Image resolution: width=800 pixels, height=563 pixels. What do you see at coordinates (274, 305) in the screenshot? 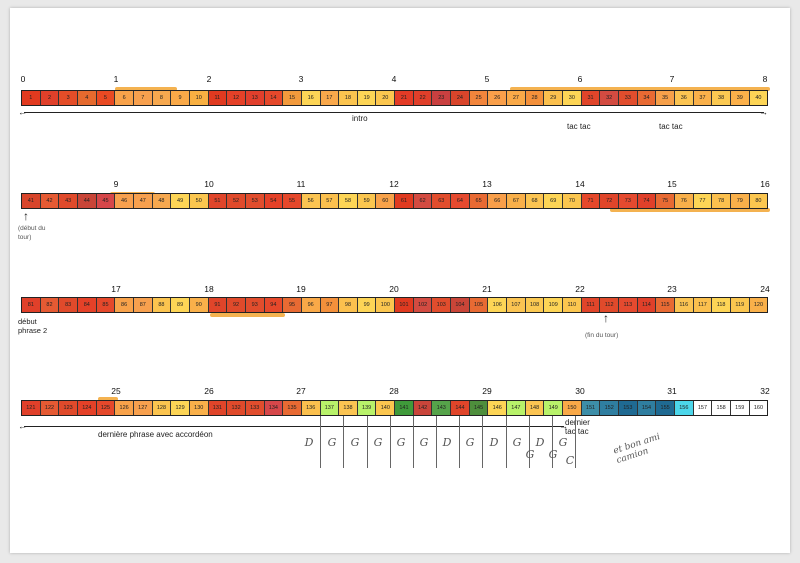
I see `cell-94: 94` at bounding box center [274, 305].